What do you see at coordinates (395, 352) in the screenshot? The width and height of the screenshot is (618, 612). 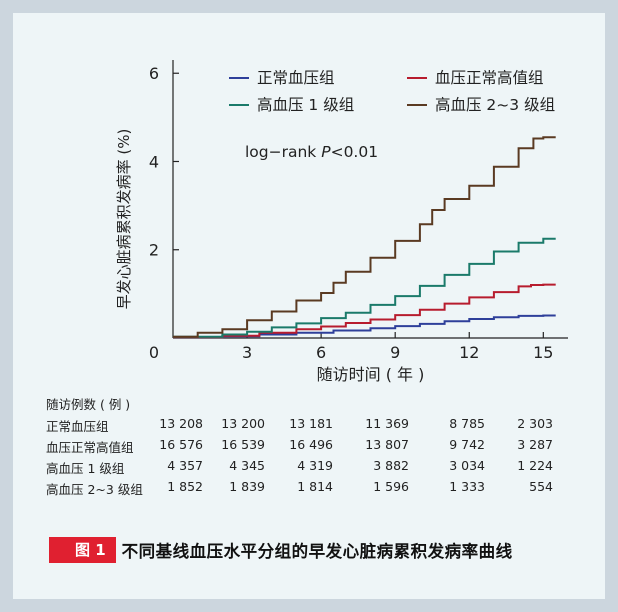 I see `x-tick-label: 9` at bounding box center [395, 352].